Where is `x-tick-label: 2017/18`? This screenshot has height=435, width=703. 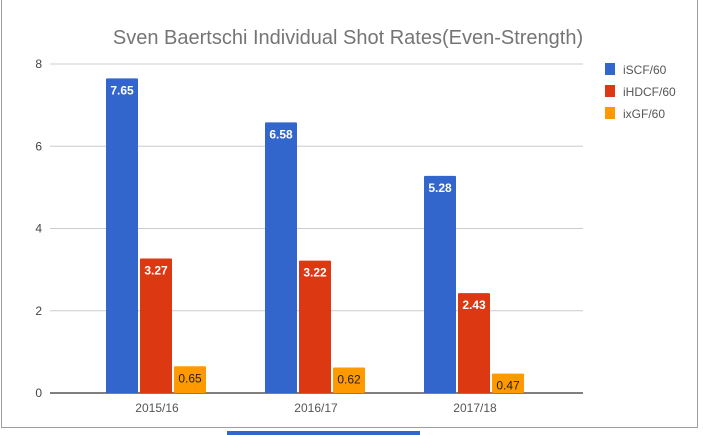
x-tick-label: 2017/18 is located at coordinates (475, 408).